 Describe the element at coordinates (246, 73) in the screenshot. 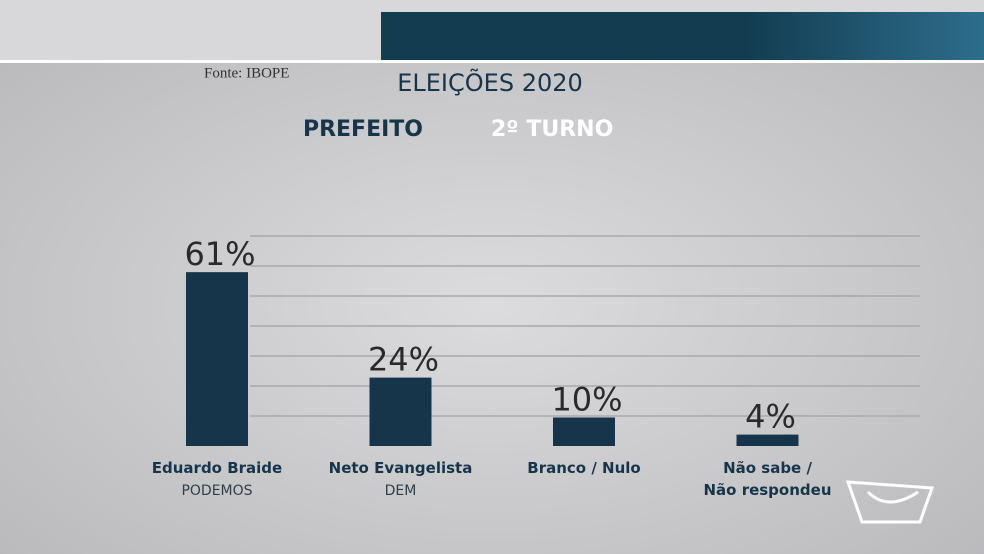

I see `source: Fonte: IBOPE` at that location.